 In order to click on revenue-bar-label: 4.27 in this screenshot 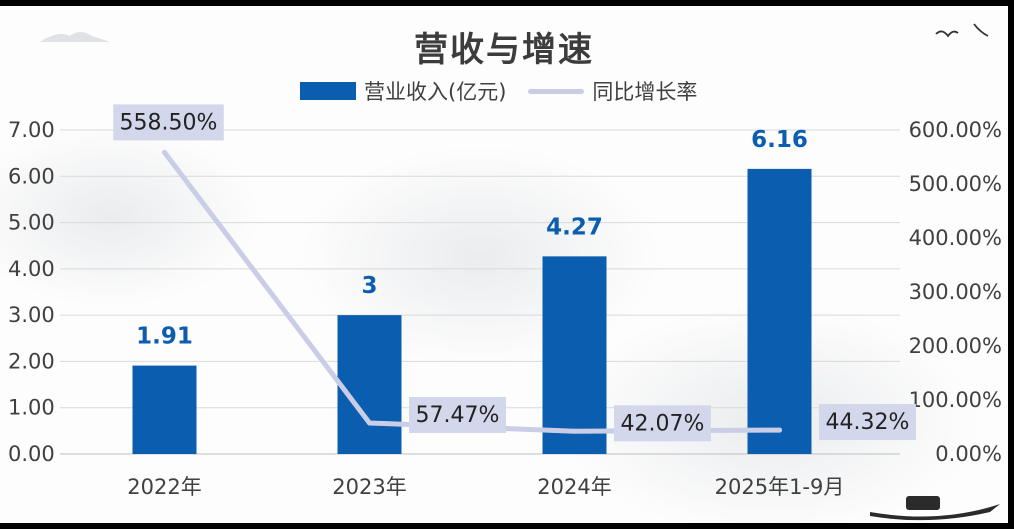, I will do `click(574, 227)`.